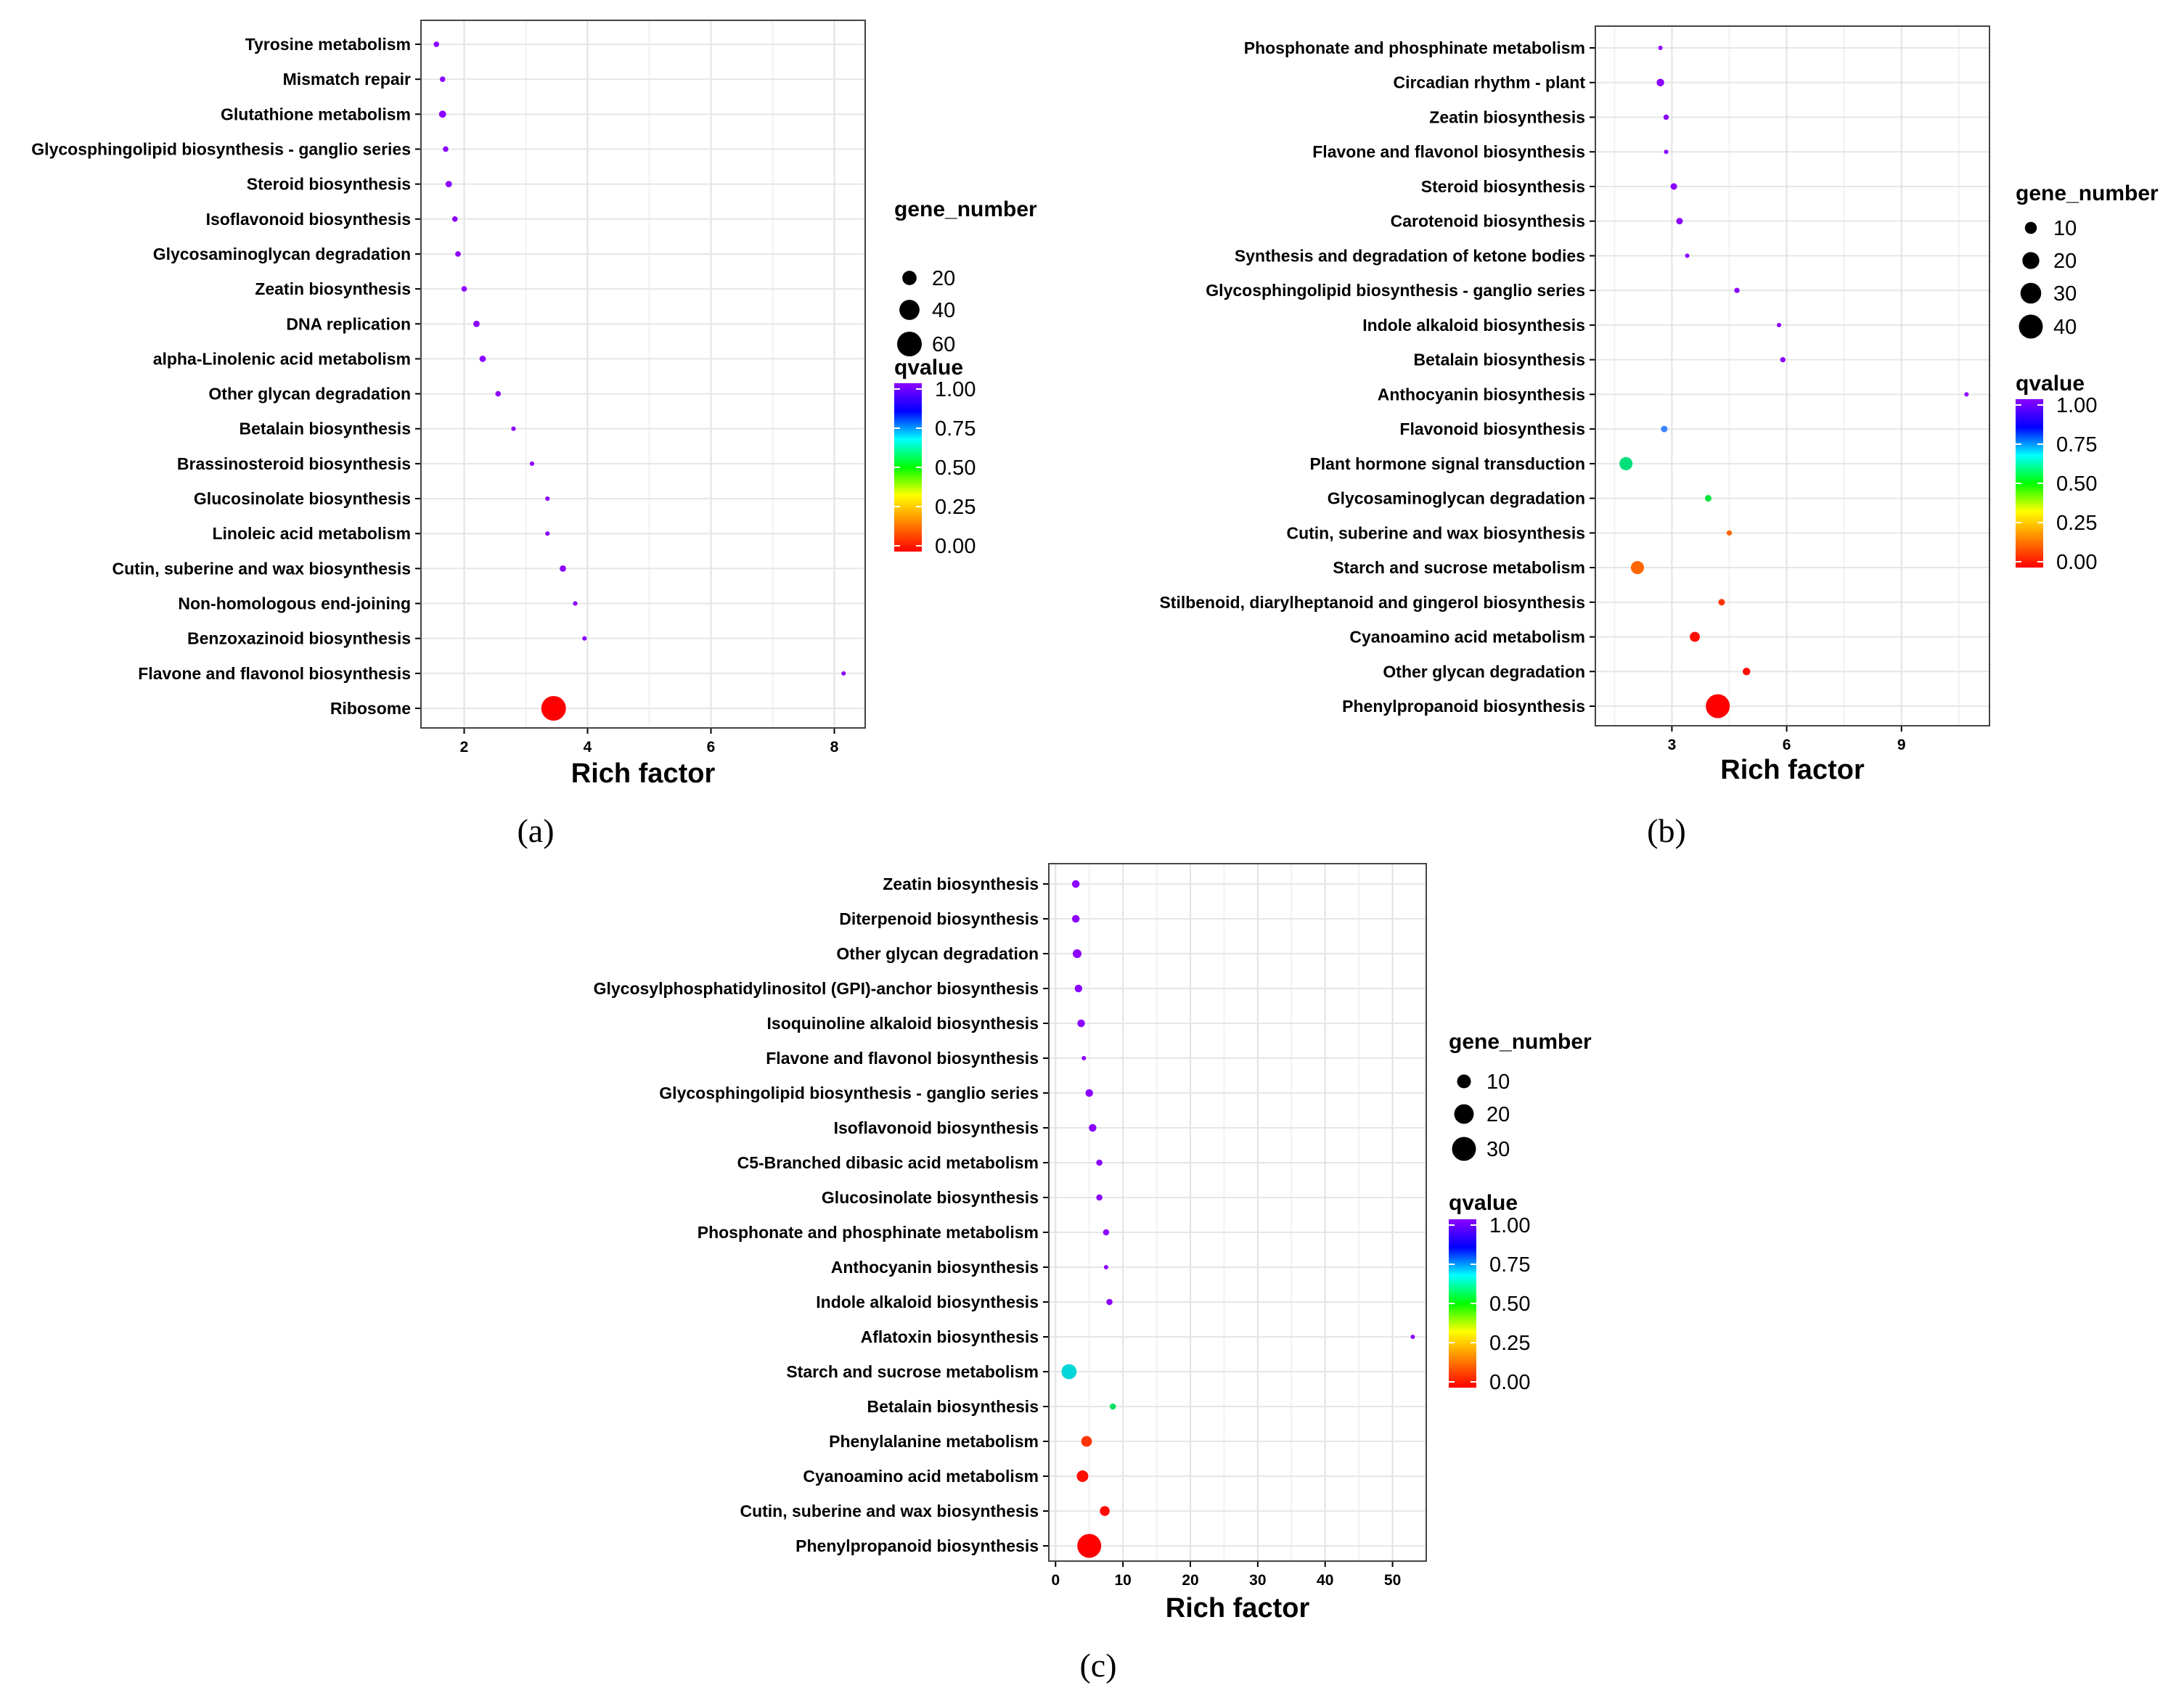 Image resolution: width=2184 pixels, height=1699 pixels. Describe the element at coordinates (446, 149) in the screenshot. I see `data-point-glycosphingolipid-biosynthesis-ganglio-series` at that location.